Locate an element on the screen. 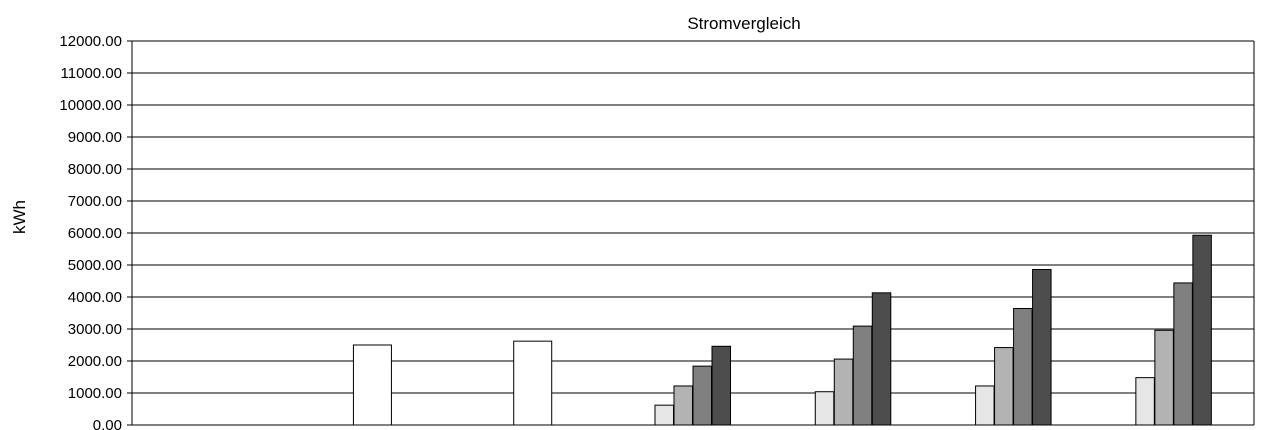 The image size is (1264, 430). y-tick-label: 0.00 is located at coordinates (107, 423).